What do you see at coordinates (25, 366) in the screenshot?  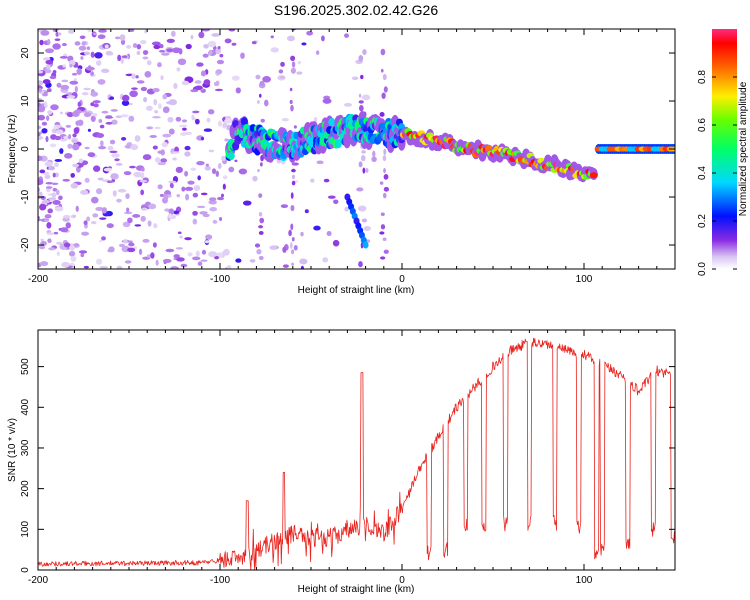 I see `snr-y-tick-label: 500` at bounding box center [25, 366].